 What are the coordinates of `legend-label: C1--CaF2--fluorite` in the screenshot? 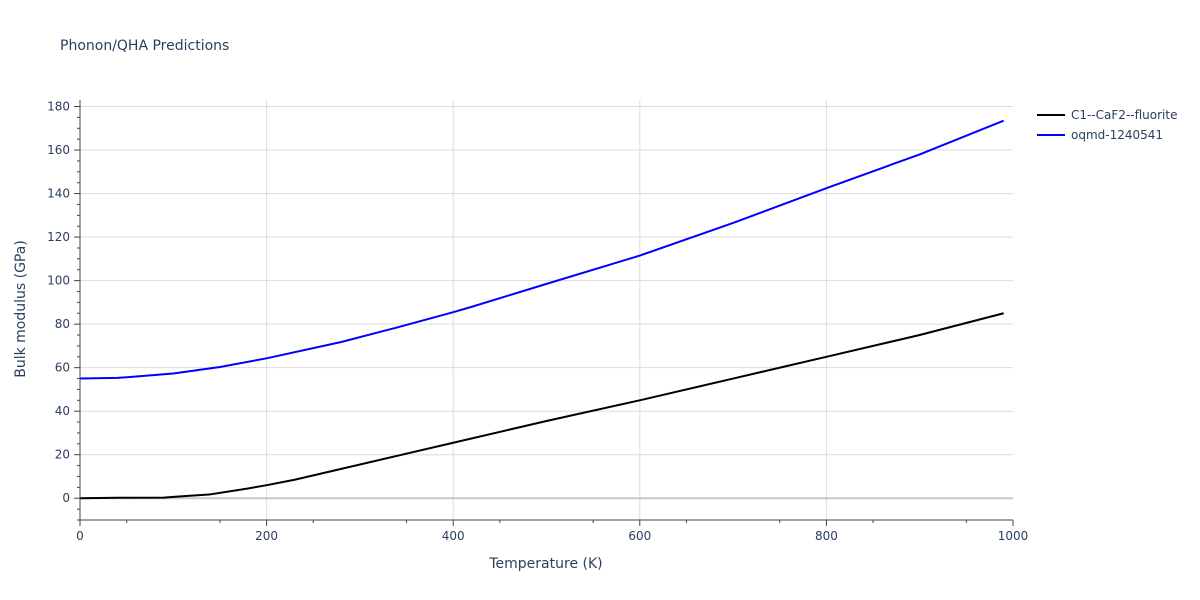 It's located at (1124, 115).